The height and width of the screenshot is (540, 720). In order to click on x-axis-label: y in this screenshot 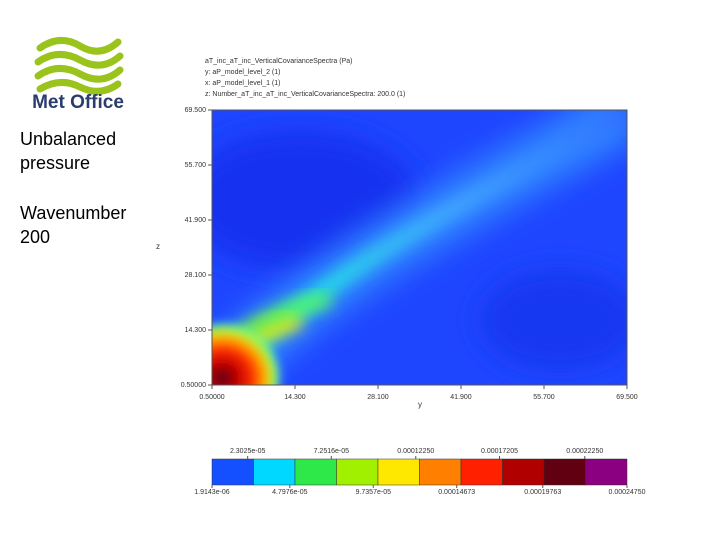, I will do `click(420, 404)`.